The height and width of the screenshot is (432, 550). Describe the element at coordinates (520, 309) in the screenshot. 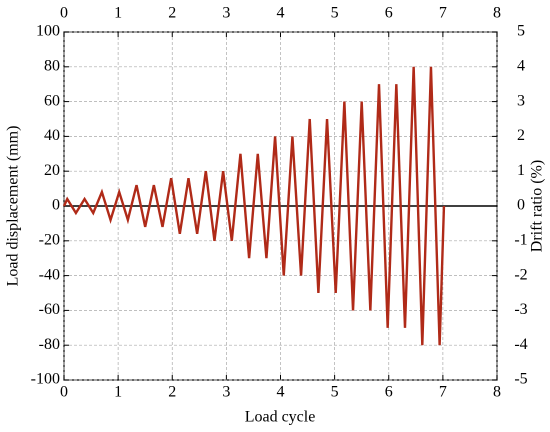

I see `y2-tick-label: -3` at that location.